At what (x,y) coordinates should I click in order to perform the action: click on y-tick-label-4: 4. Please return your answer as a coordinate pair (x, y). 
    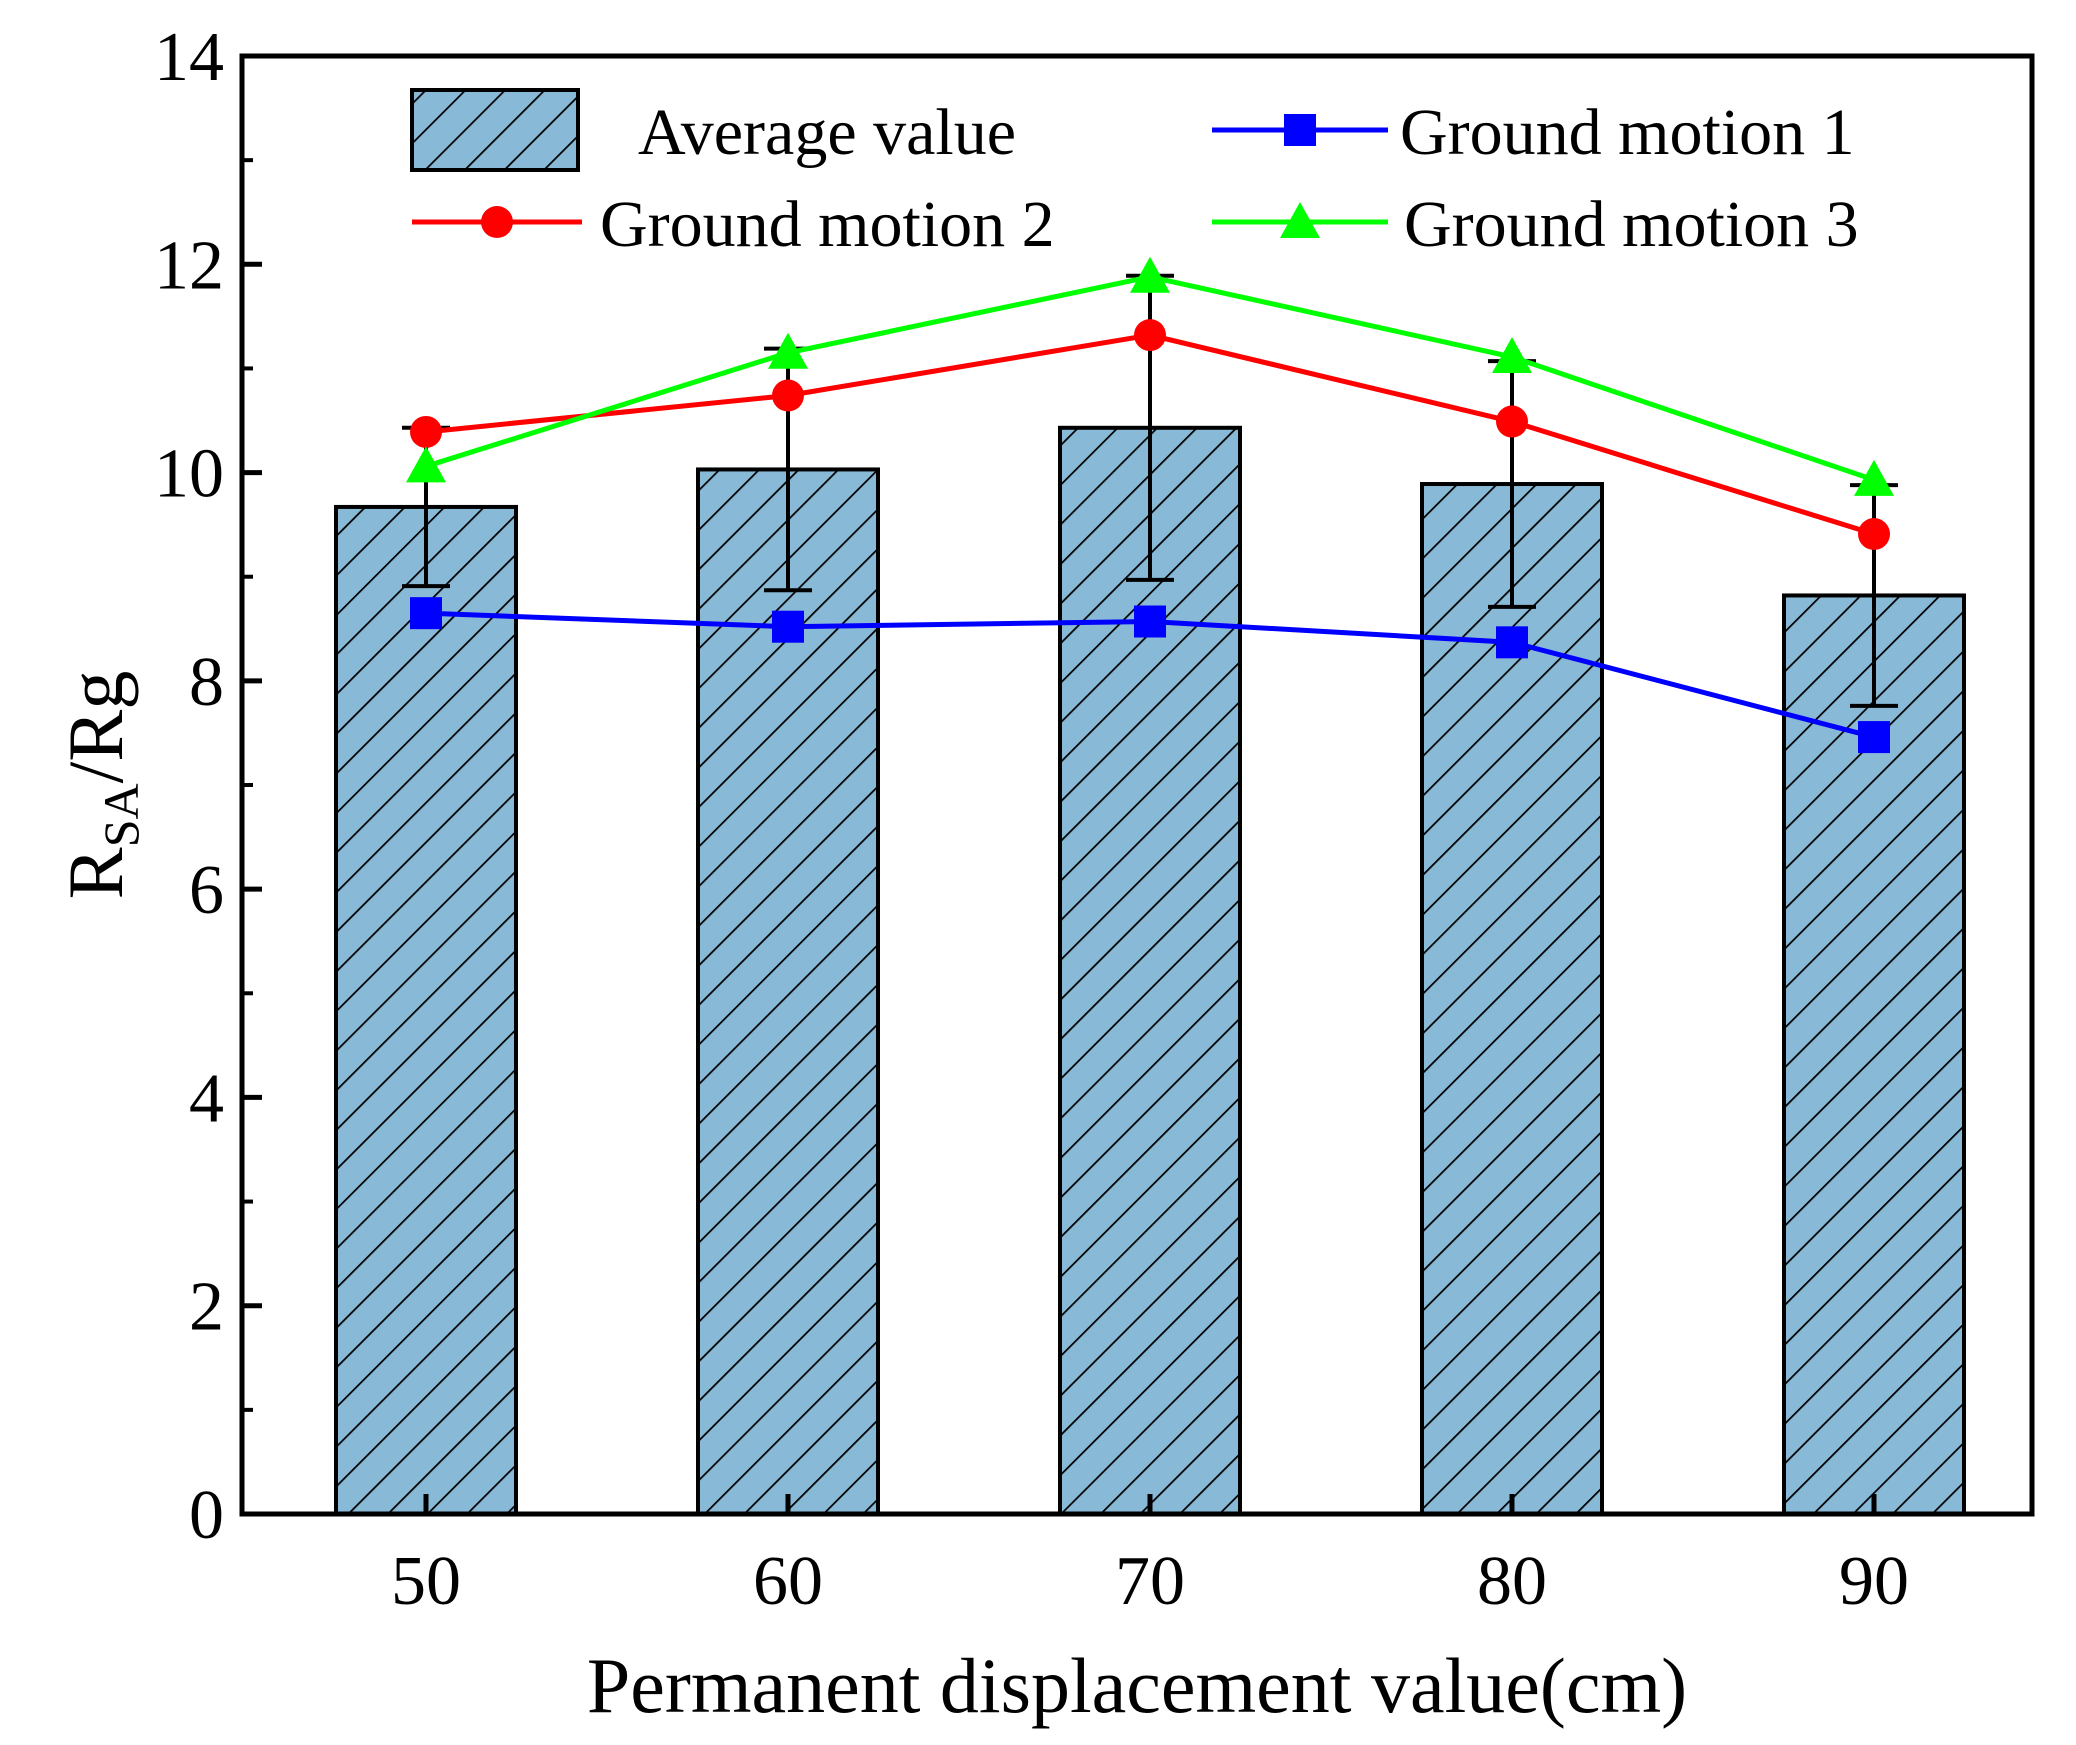
    Looking at the image, I should click on (206, 1098).